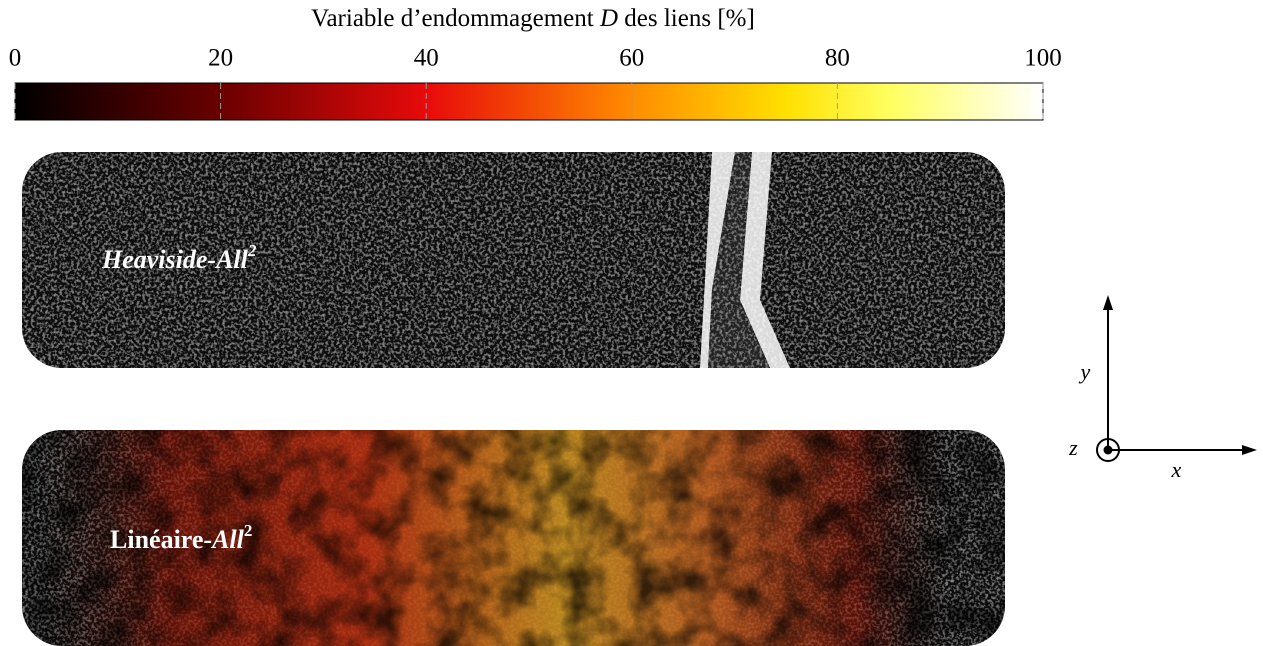 The width and height of the screenshot is (1263, 646). Describe the element at coordinates (161, 539) in the screenshot. I see `label-text: Linéaire-` at that location.